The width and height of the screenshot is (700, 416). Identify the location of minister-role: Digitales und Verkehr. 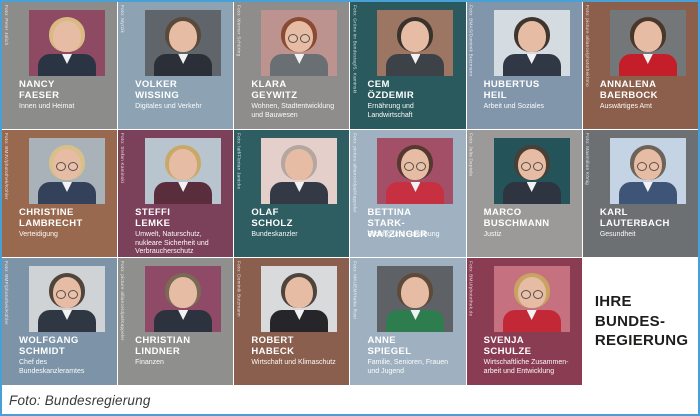
(168, 106).